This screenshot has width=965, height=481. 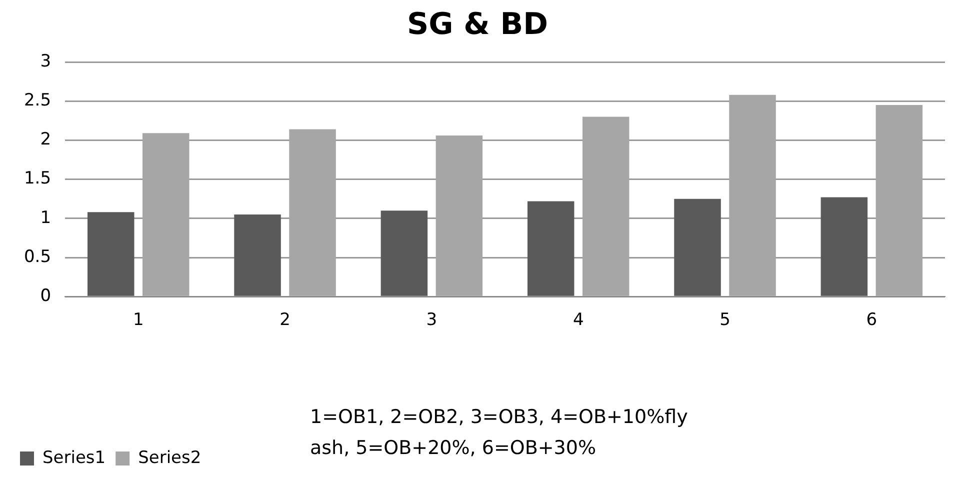 What do you see at coordinates (38, 100) in the screenshot?
I see `y-tick-label: 2.5` at bounding box center [38, 100].